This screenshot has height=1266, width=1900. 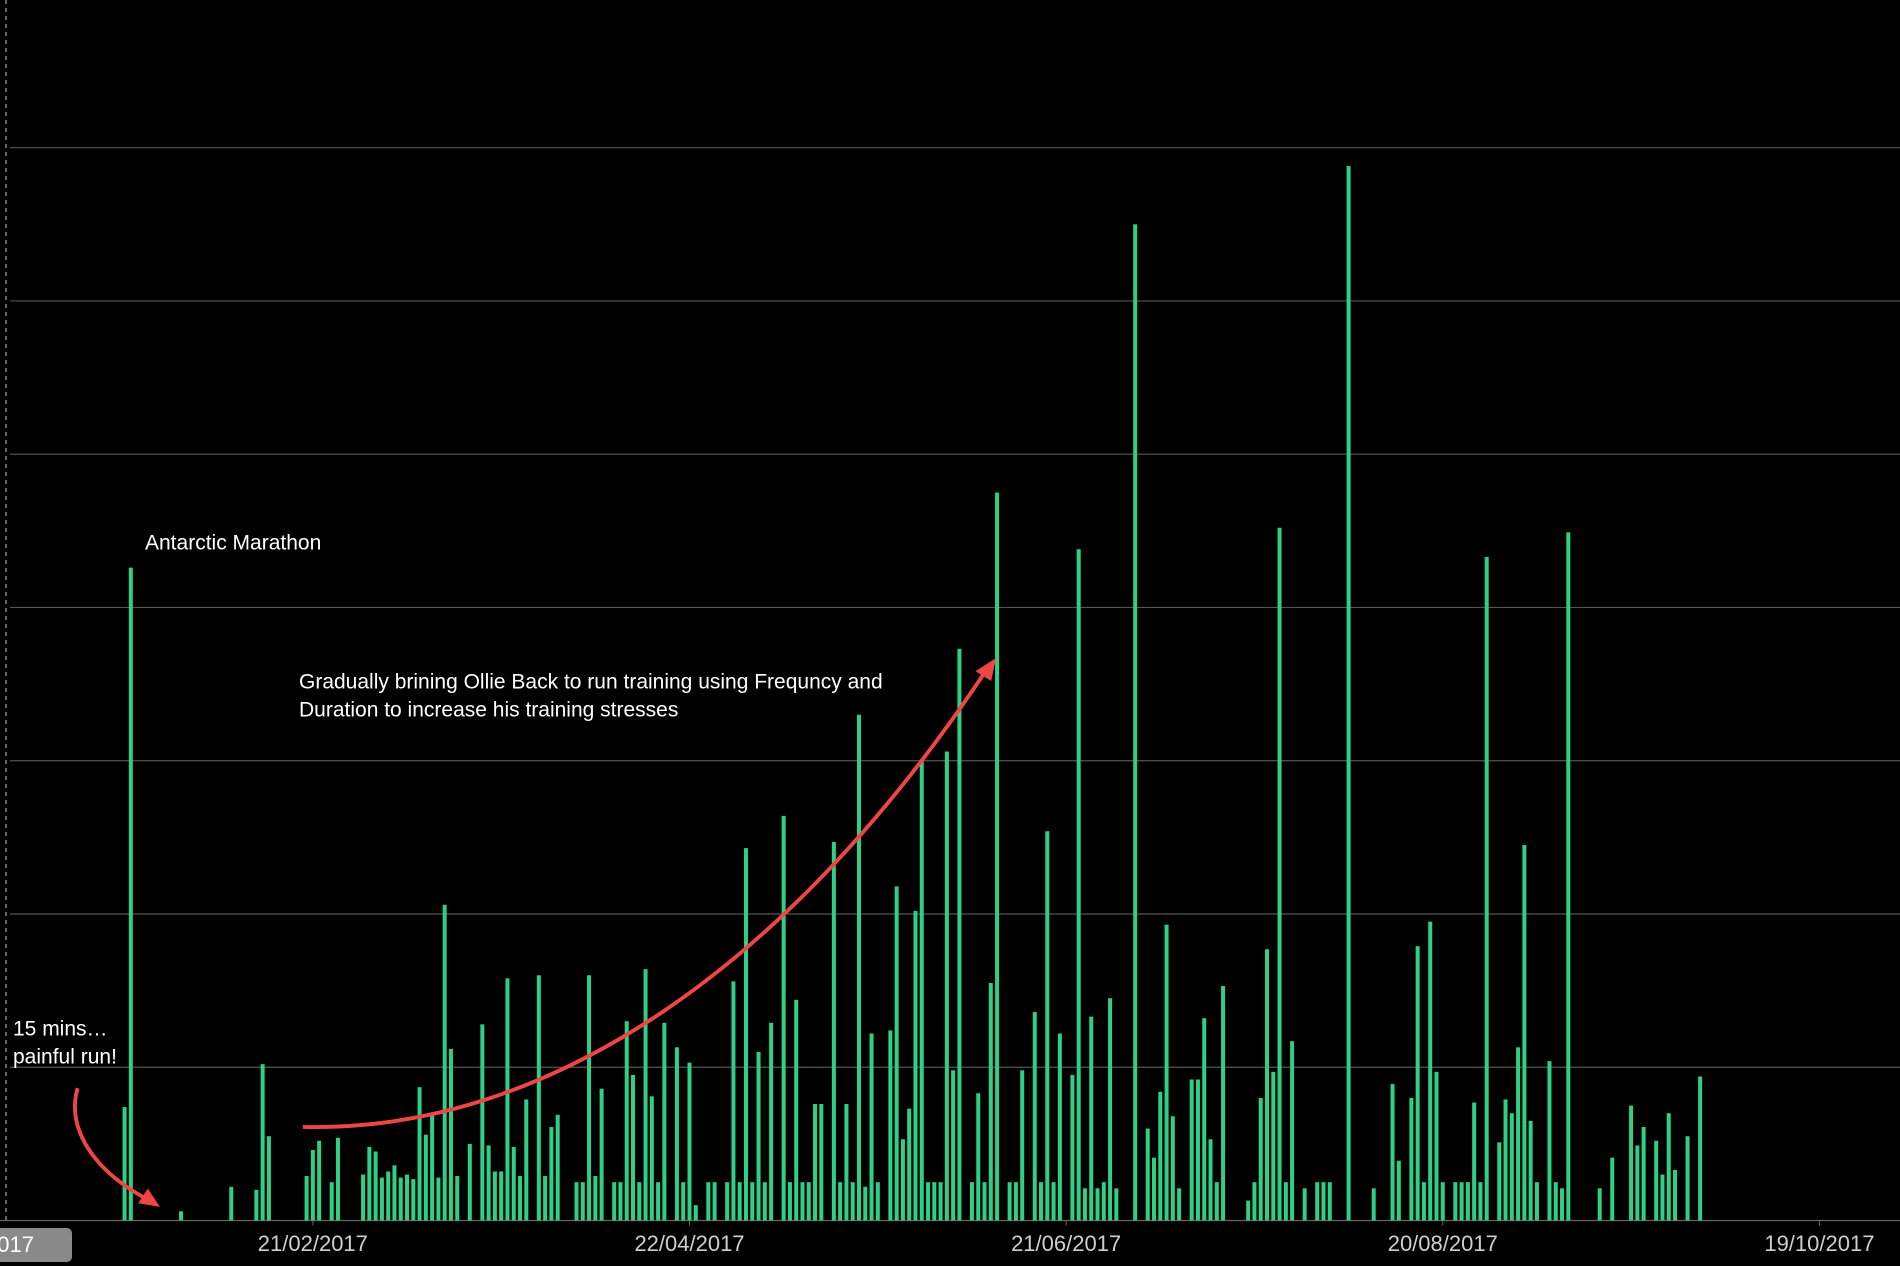 What do you see at coordinates (17, 1244) in the screenshot?
I see `cursor-label: 1/2017` at bounding box center [17, 1244].